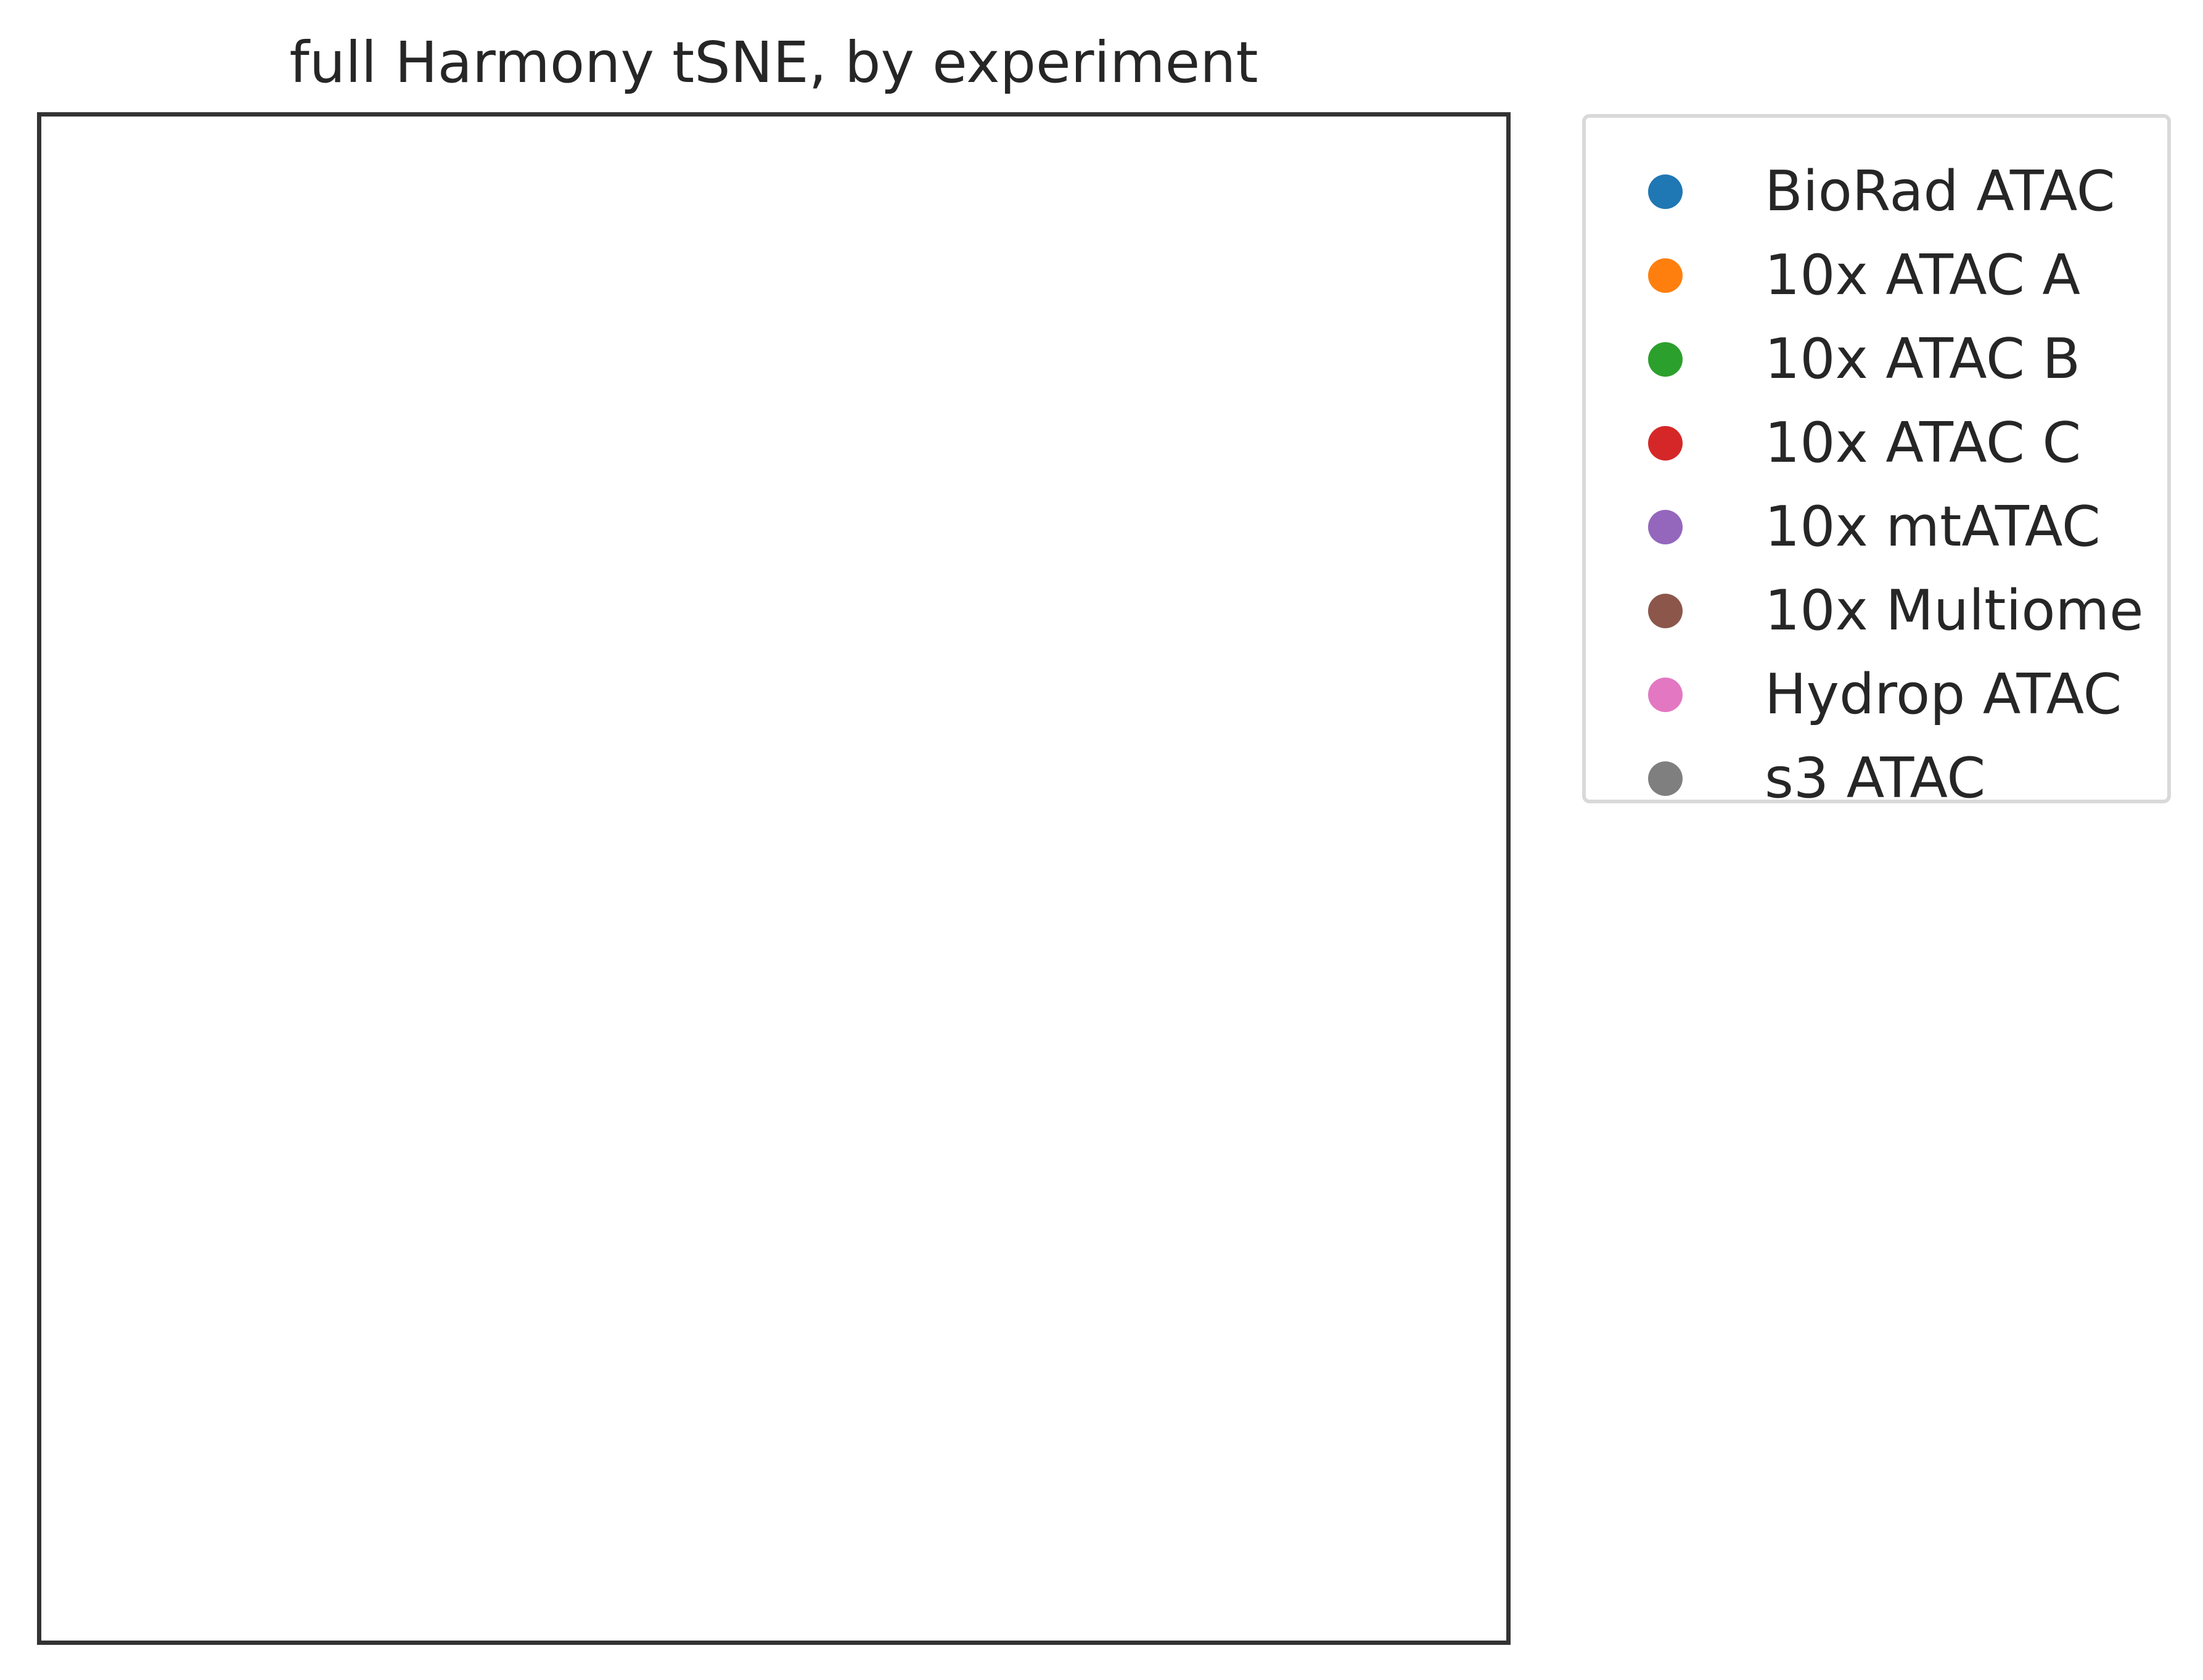 Image resolution: width=2203 pixels, height=1680 pixels. I want to click on legend-item-10x-multiome: 10x Multiome, so click(1876, 611).